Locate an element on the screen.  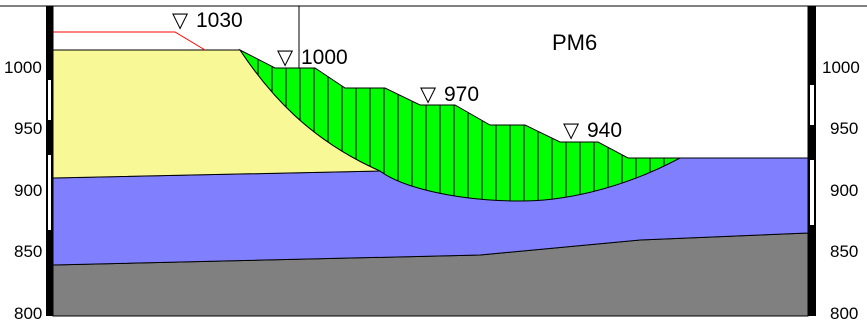
y-tick-right-950: 950 is located at coordinates (844, 128).